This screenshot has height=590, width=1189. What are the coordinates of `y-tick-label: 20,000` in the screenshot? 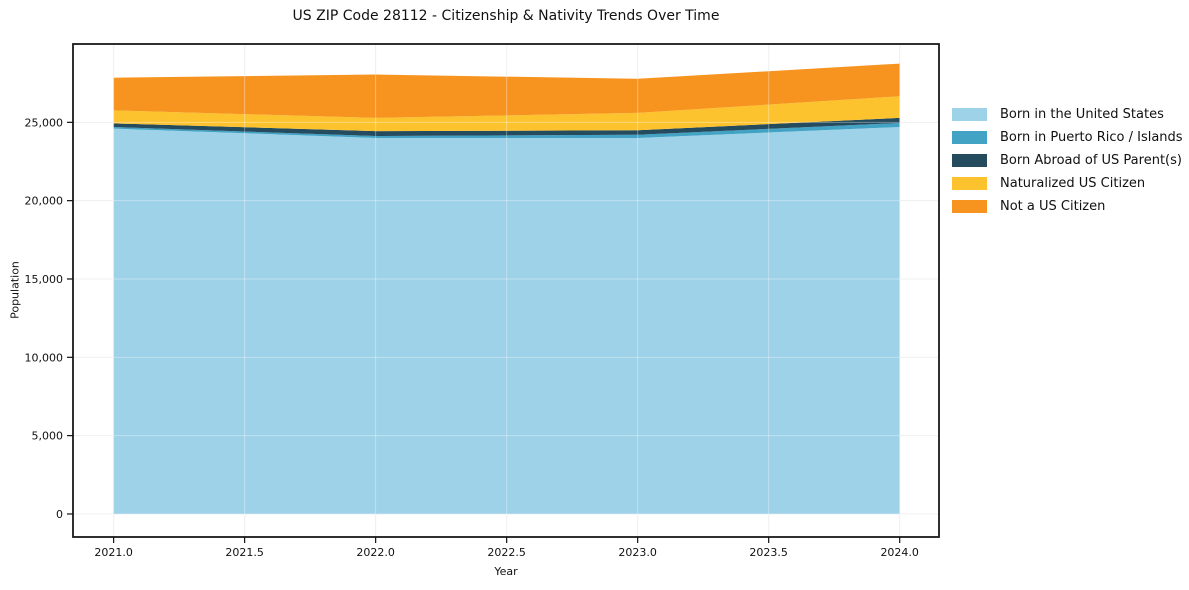 It's located at (44, 201).